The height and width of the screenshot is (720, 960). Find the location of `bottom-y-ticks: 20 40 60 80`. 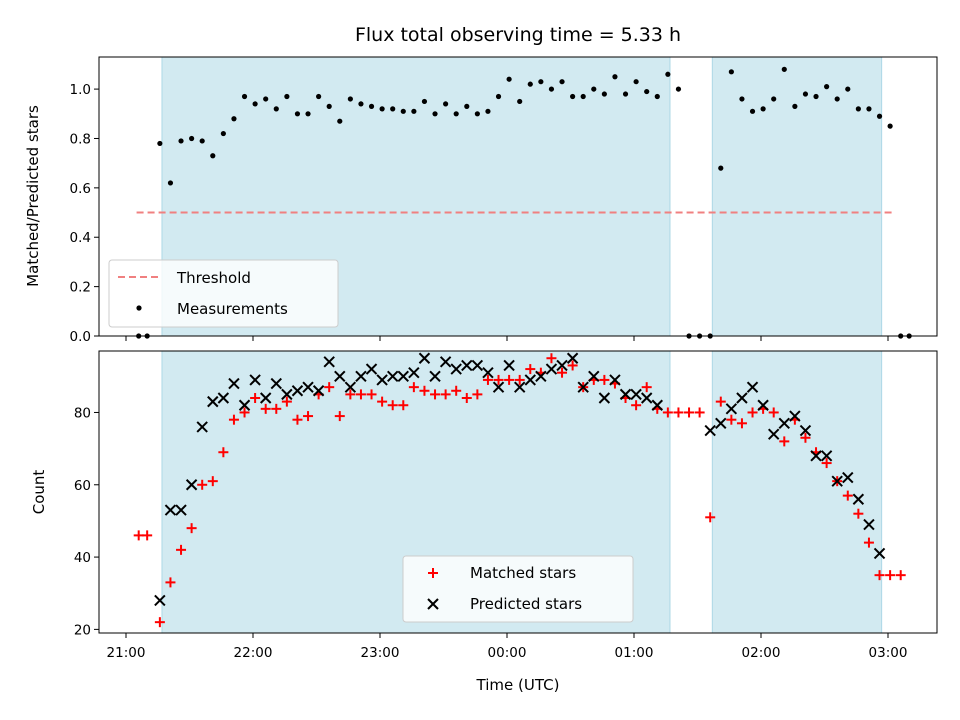

bottom-y-ticks: 20 40 60 80 is located at coordinates (86, 521).